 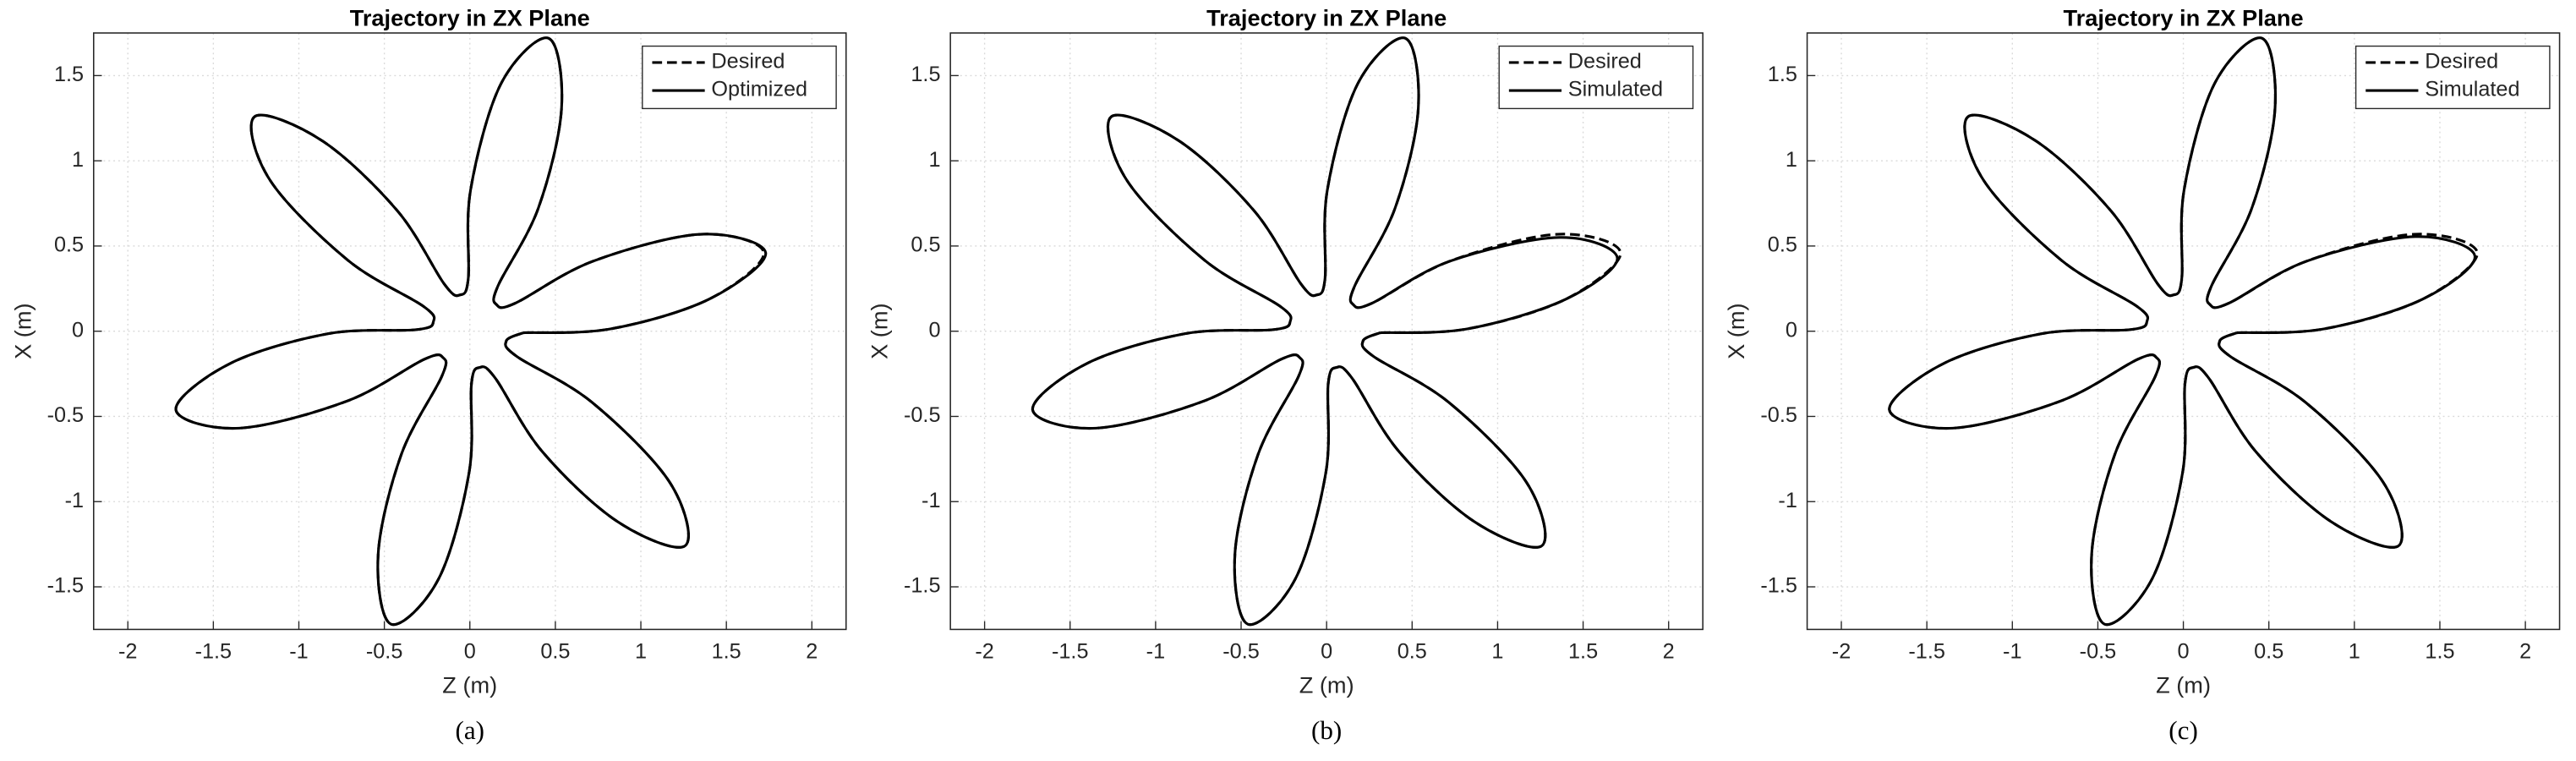 What do you see at coordinates (759, 89) in the screenshot?
I see `legend-label: Optimized` at bounding box center [759, 89].